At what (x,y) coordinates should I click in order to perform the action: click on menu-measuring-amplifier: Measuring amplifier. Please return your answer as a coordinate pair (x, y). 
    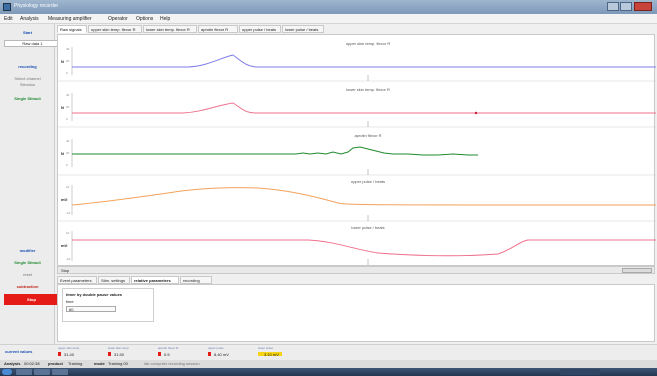
    Looking at the image, I should click on (70, 19).